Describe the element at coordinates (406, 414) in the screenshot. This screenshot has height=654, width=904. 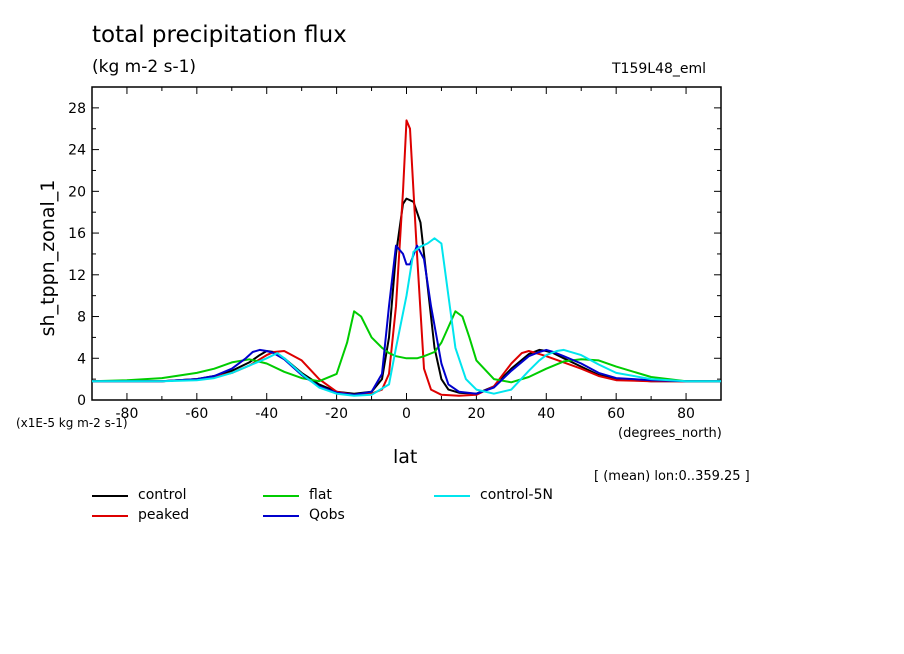
I see `x-tick-label: 0` at that location.